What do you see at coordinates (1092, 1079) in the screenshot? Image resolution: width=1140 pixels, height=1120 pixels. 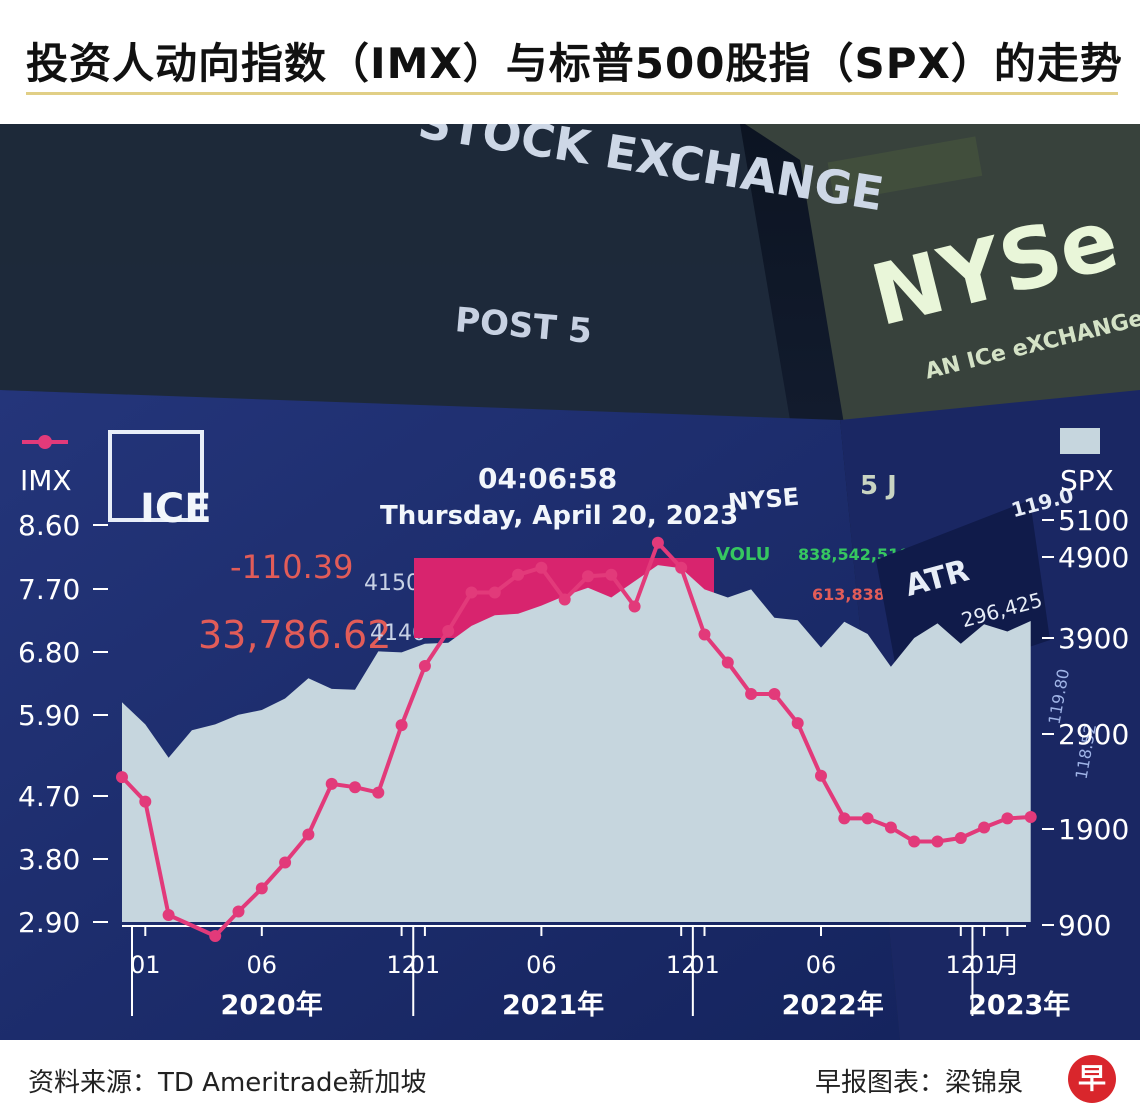 I see `zaobao-logo: 早` at bounding box center [1092, 1079].